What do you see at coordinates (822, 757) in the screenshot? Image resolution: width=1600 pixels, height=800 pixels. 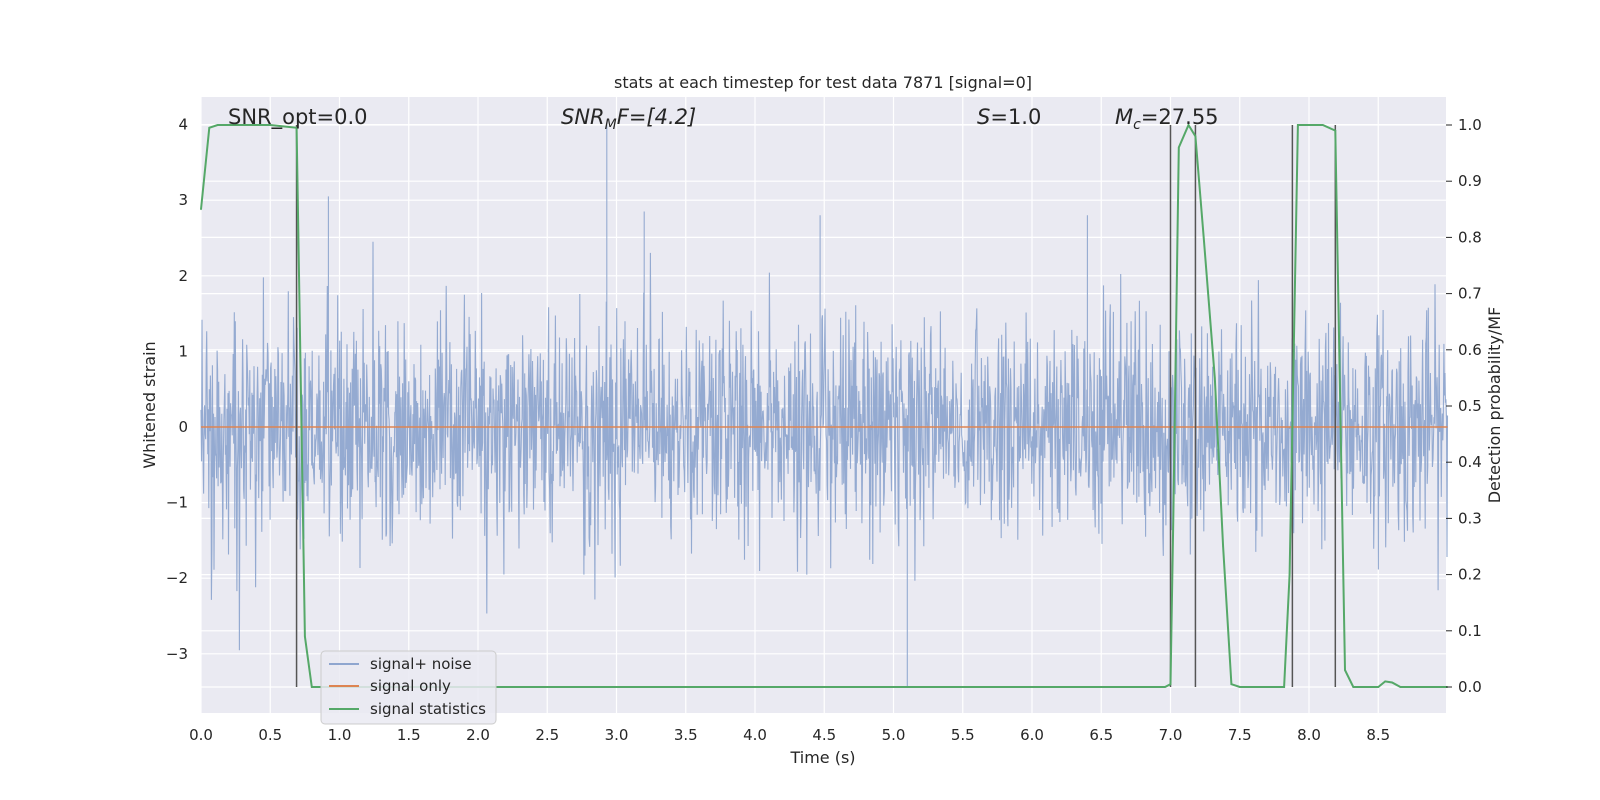 I see `x-axis-label: Time (s)` at bounding box center [822, 757].